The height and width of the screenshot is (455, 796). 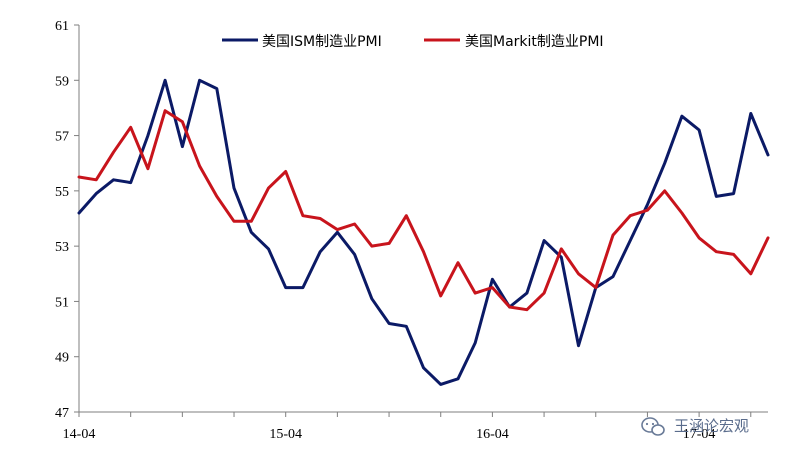 I want to click on y-tick-label: 61, so click(x=62, y=26).